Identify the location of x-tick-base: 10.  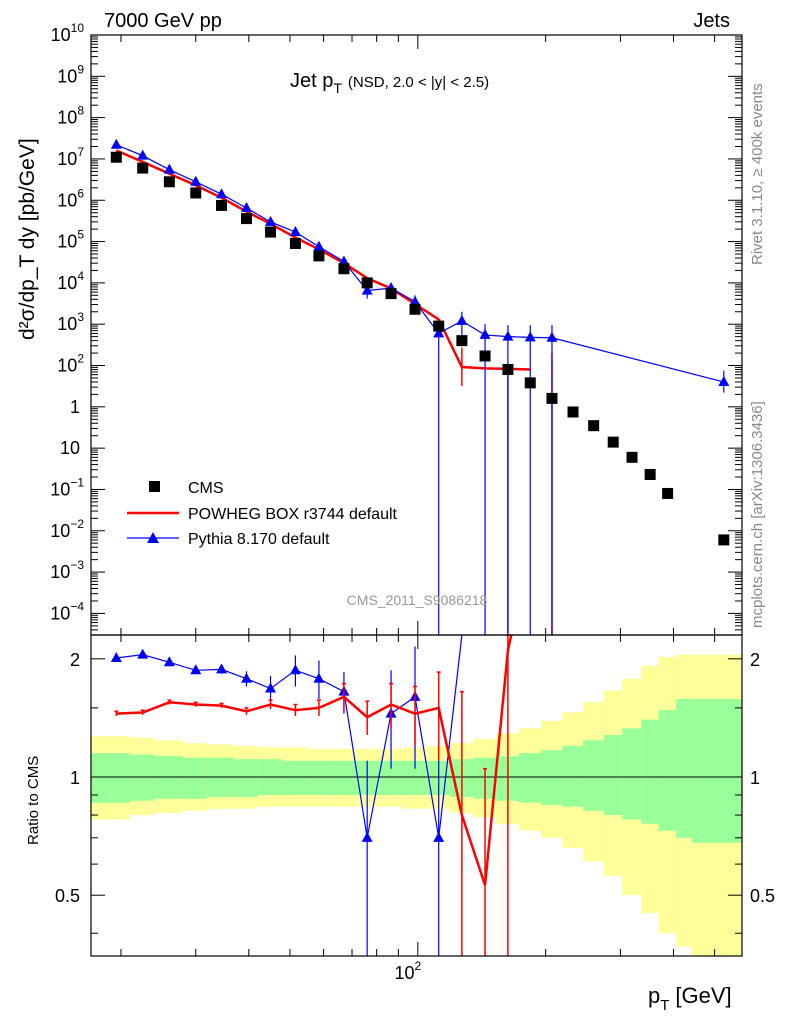
(404, 973).